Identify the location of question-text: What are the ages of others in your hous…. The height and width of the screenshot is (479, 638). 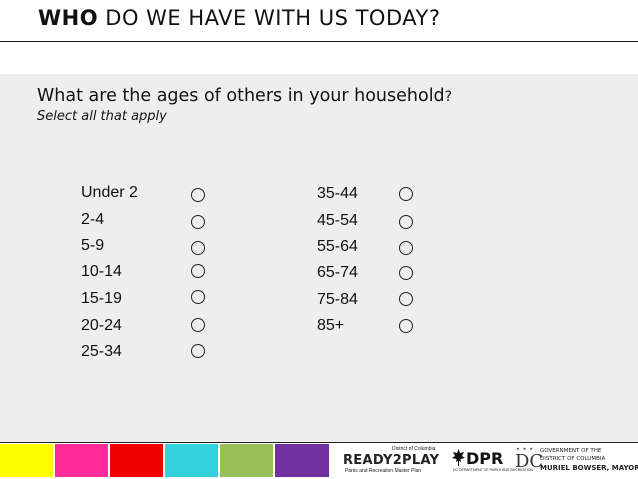
(244, 96).